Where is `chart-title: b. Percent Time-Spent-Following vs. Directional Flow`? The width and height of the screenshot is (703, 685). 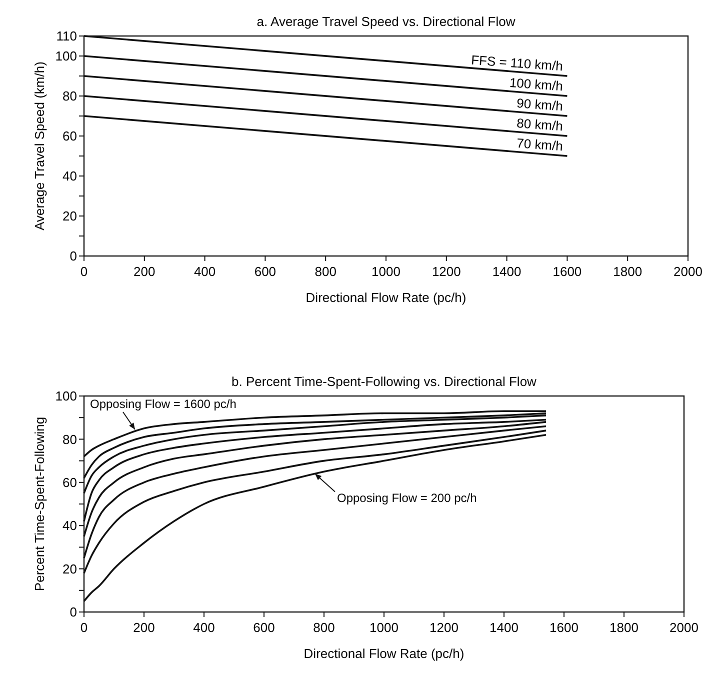
chart-title: b. Percent Time-Spent-Following vs. Directional Flow is located at coordinates (385, 381).